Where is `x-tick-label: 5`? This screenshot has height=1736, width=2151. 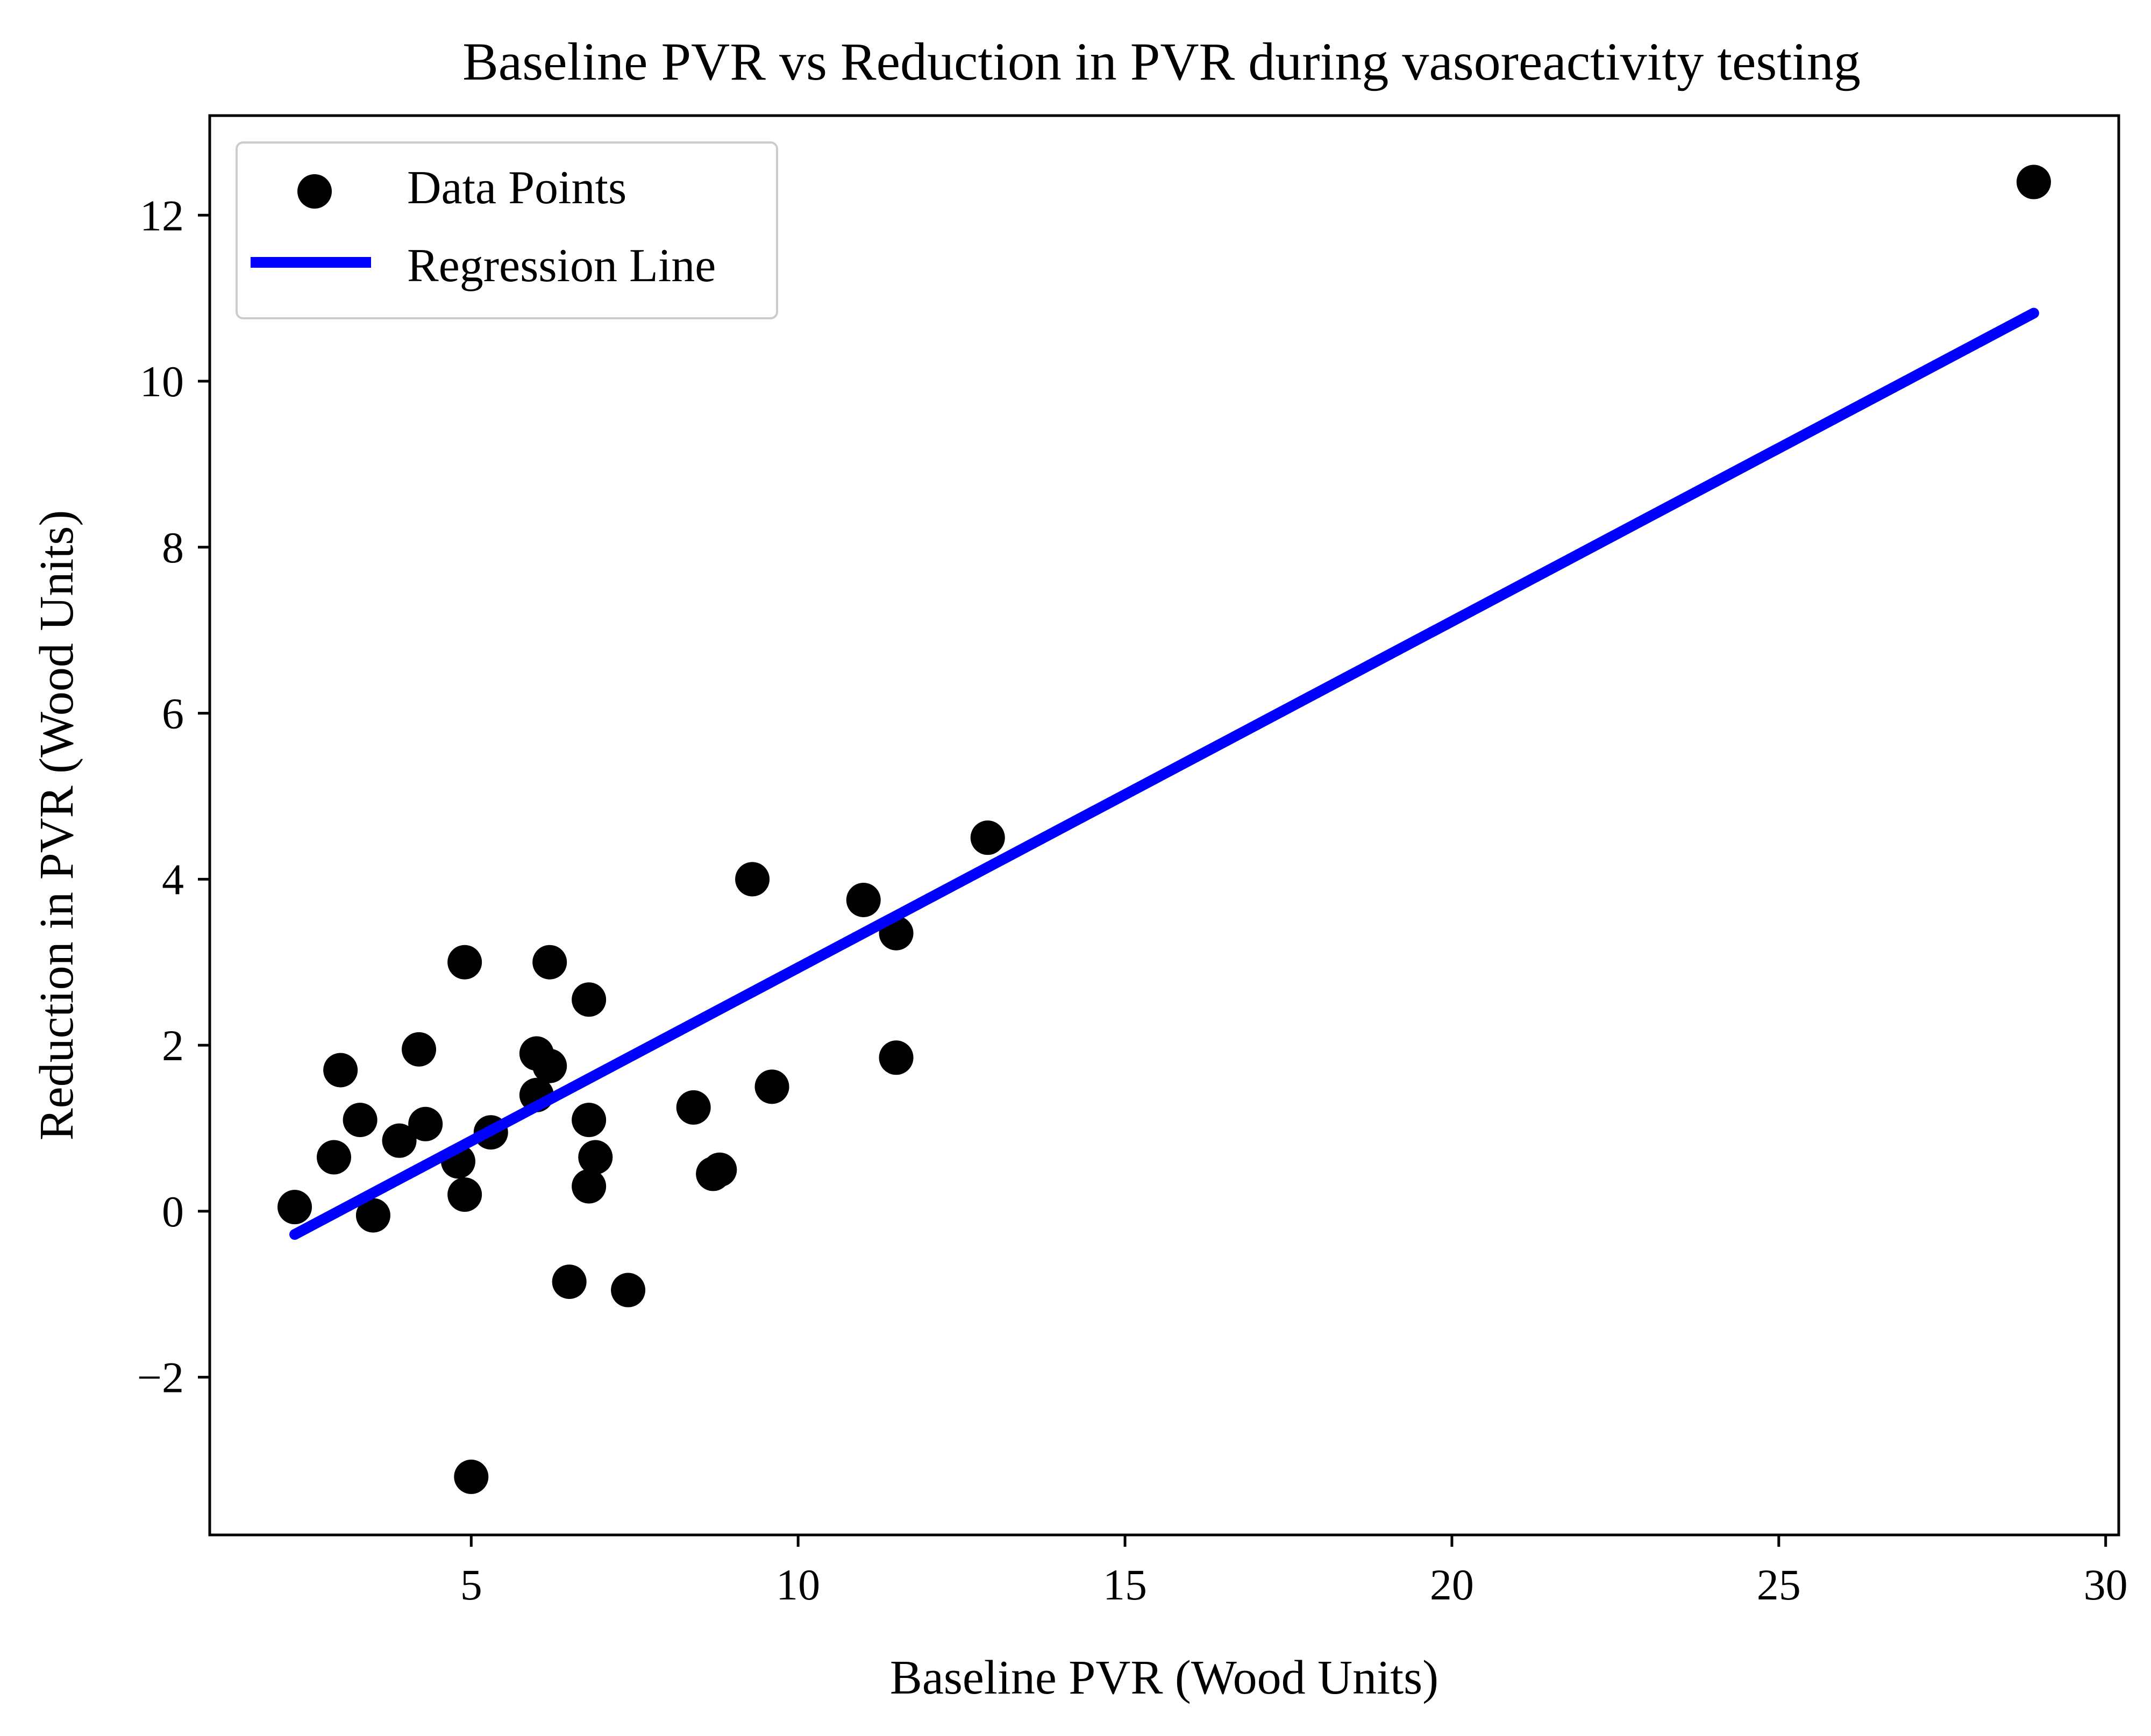 x-tick-label: 5 is located at coordinates (471, 1584).